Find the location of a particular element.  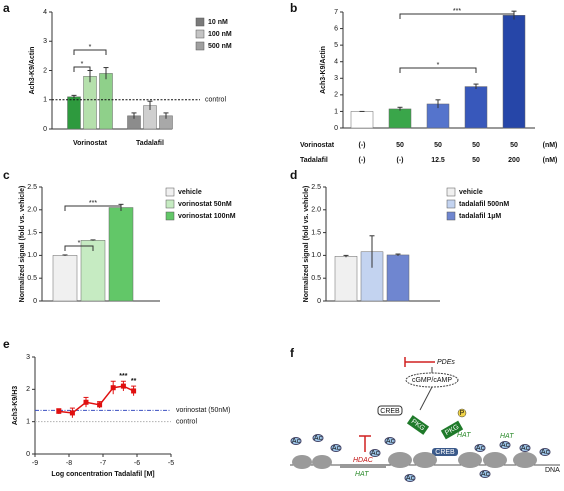

kinase: PKG is located at coordinates (418, 425).